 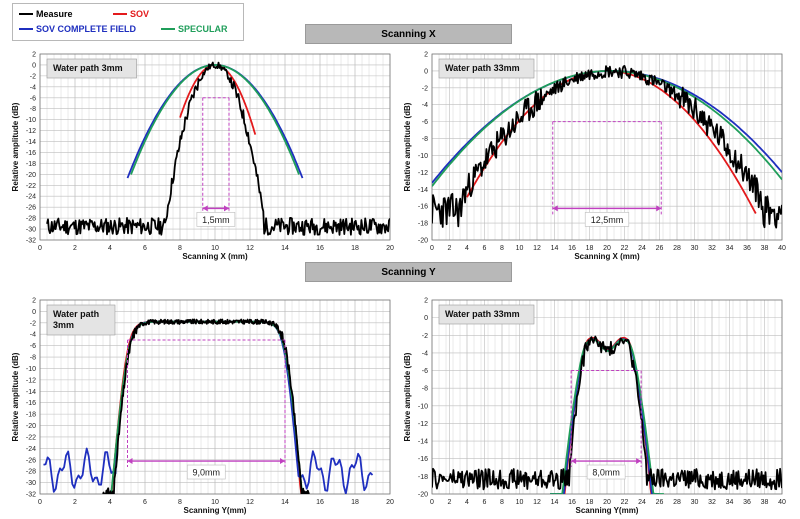 I want to click on annotation-label: 12,5mm, so click(x=607, y=220).